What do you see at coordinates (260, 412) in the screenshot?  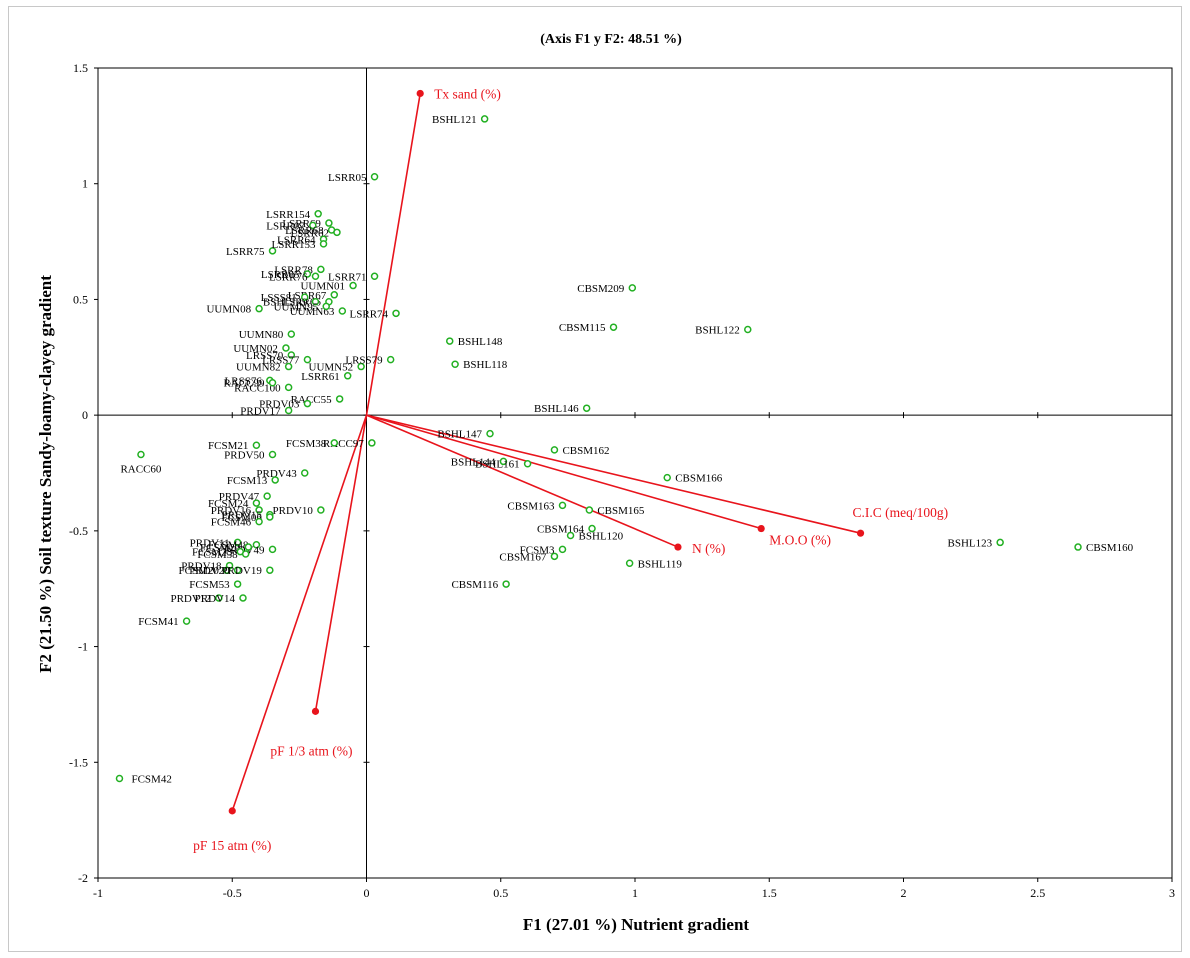 I see `observation-label: PRDV17` at bounding box center [260, 412].